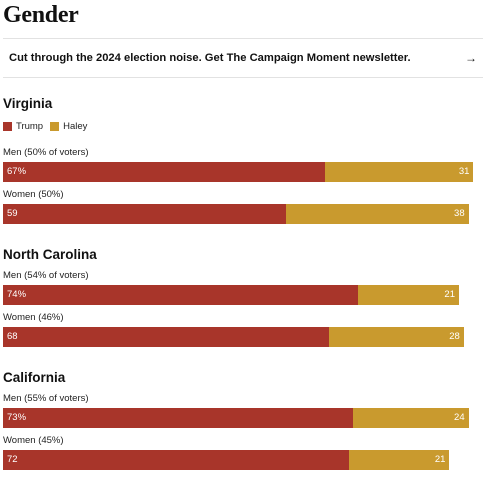 Image resolution: width=496 pixels, height=492 pixels. I want to click on legend-item: Trump, so click(23, 126).